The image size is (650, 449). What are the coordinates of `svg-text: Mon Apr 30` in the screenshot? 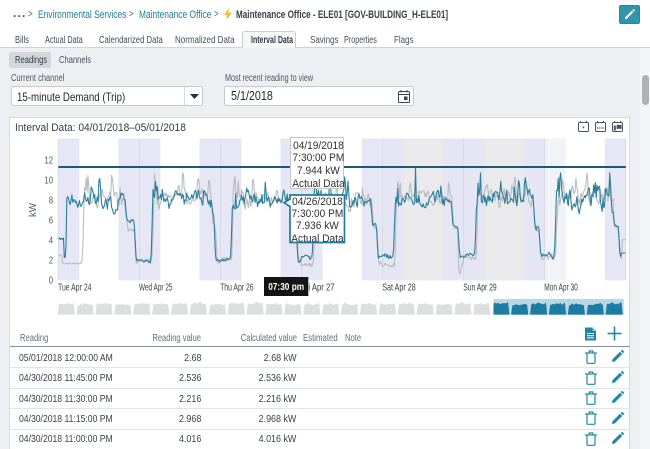 It's located at (561, 288).